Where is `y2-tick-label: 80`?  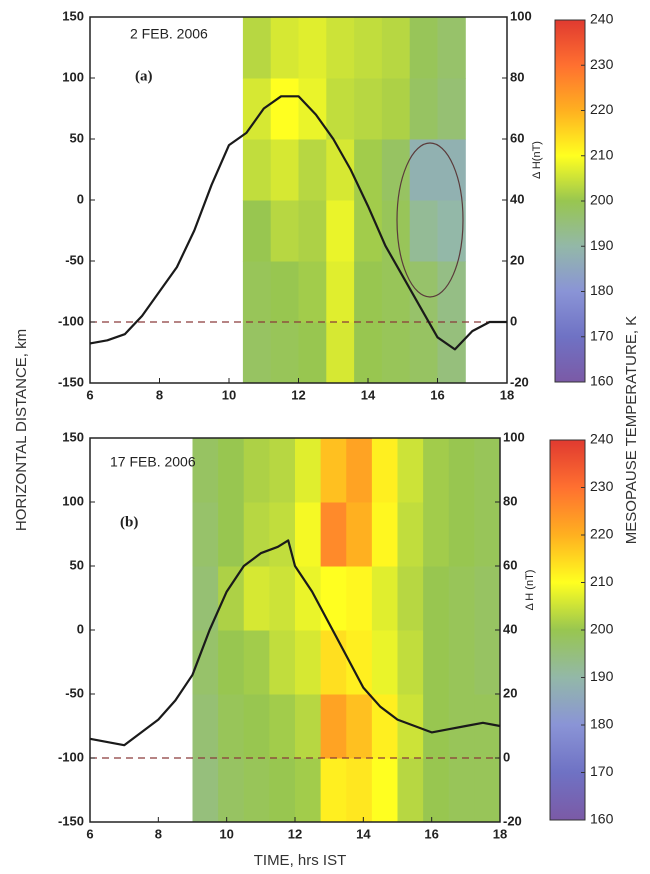
y2-tick-label: 80 is located at coordinates (510, 500).